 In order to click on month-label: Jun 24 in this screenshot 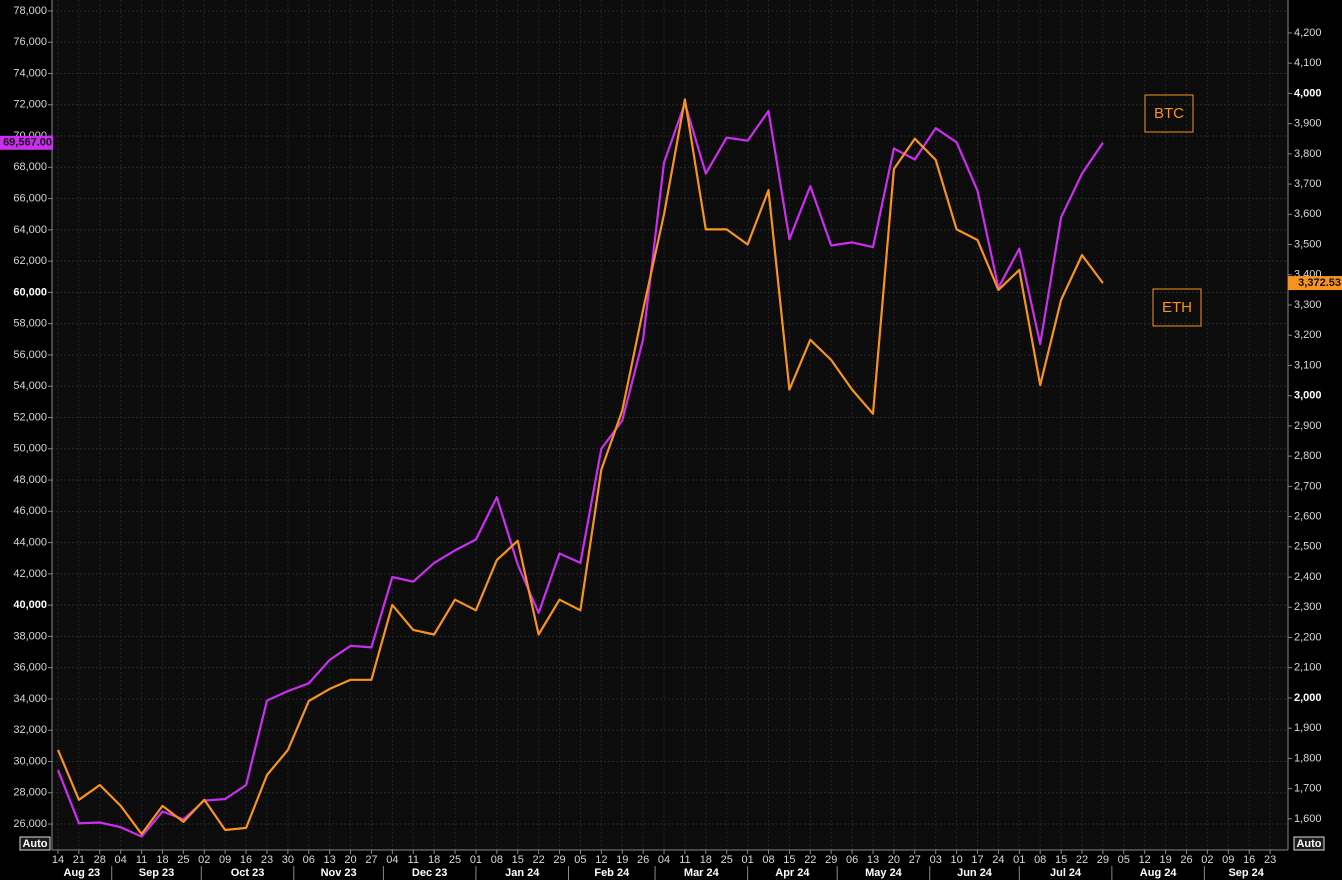, I will do `click(975, 873)`.